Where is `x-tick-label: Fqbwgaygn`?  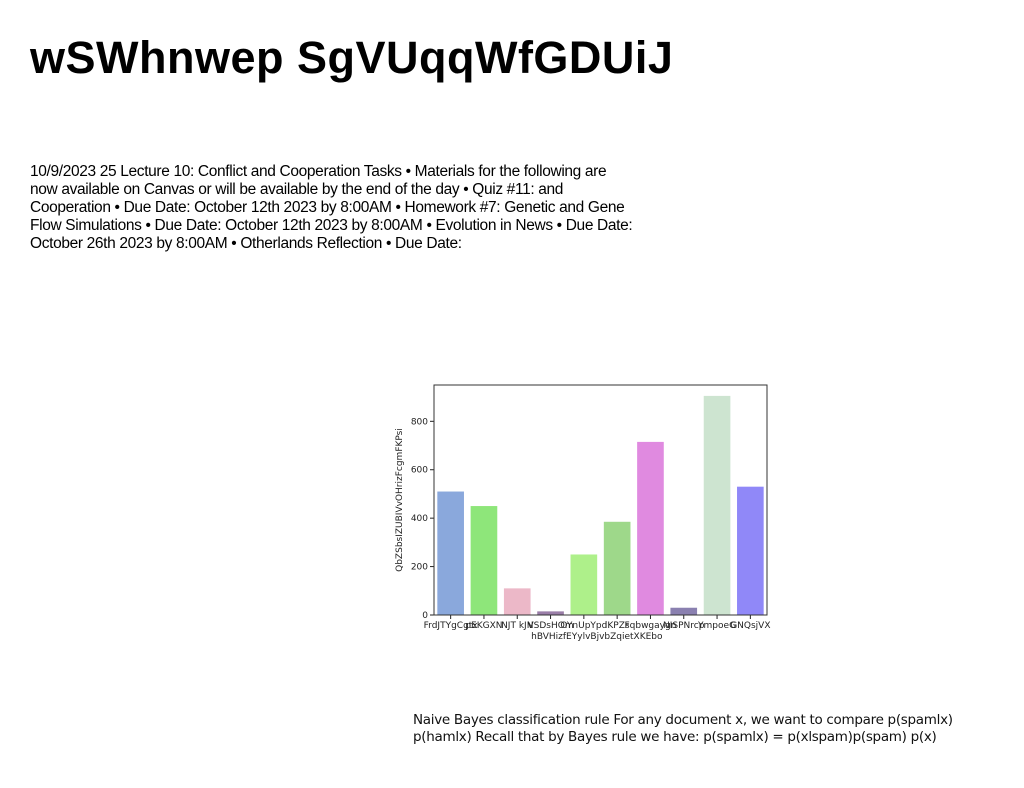
x-tick-label: Fqbwgaygn is located at coordinates (650, 626).